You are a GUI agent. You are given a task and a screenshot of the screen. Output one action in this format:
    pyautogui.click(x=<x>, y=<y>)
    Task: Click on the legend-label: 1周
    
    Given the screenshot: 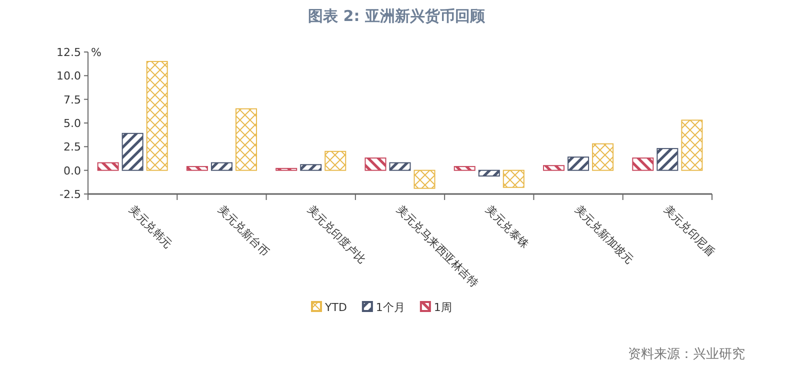 What is the action you would take?
    pyautogui.click(x=443, y=307)
    